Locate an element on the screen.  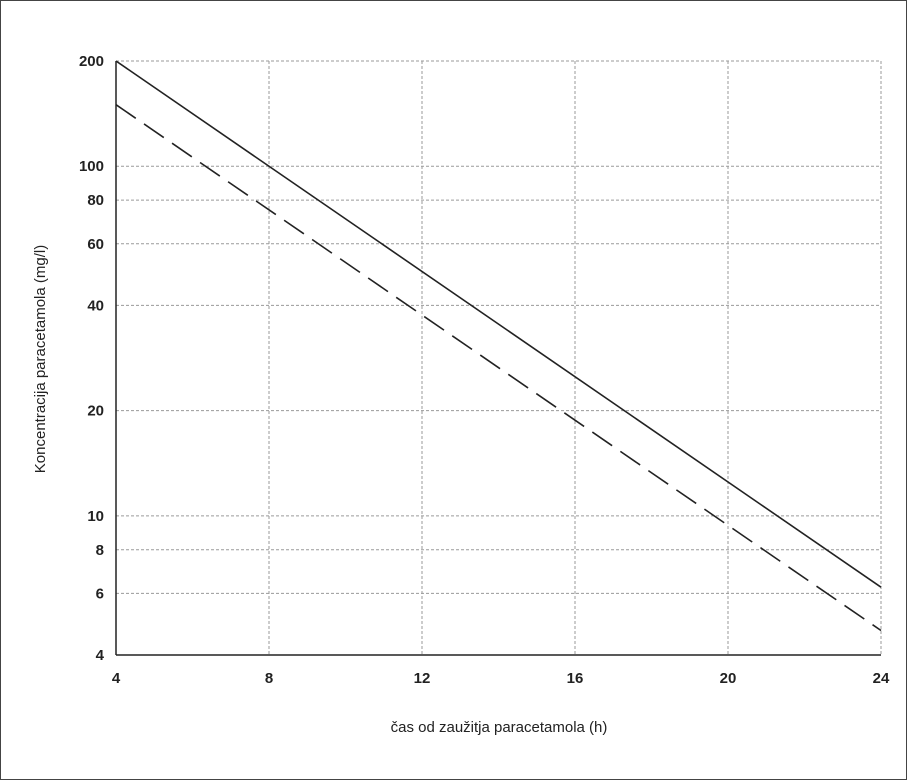
x-tick-label: 16 is located at coordinates (575, 678).